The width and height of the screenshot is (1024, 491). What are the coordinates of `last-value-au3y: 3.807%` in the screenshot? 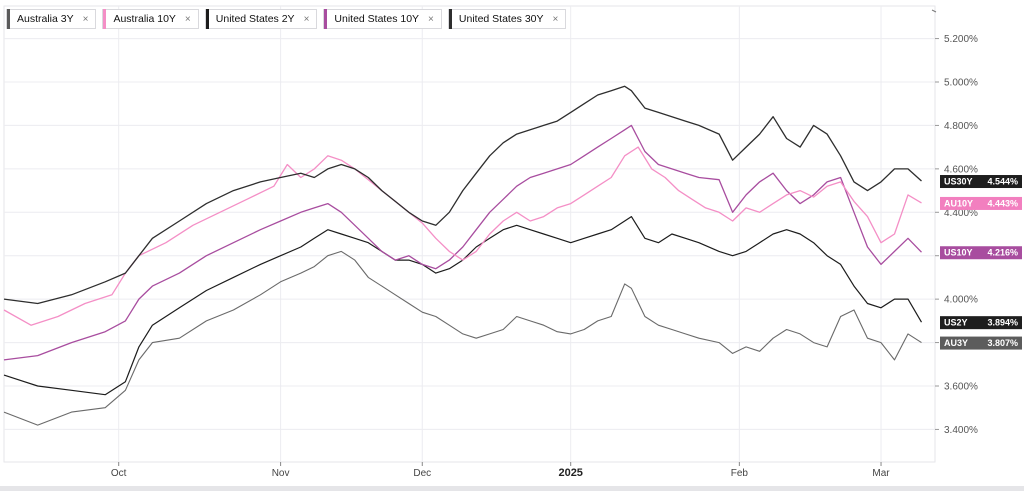 It's located at (1002, 343).